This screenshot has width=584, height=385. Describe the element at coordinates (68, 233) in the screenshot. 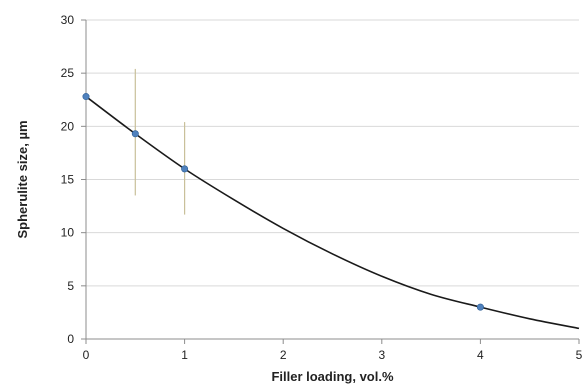

I see `y-tick-label: 10` at that location.